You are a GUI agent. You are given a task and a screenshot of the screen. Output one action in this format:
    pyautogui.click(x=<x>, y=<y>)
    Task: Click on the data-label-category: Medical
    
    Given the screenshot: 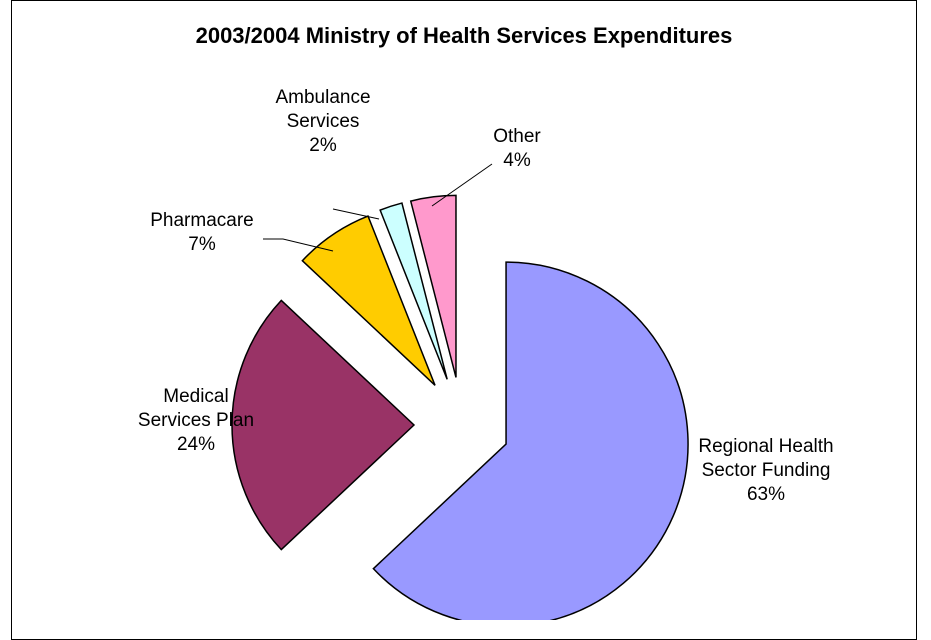 What is the action you would take?
    pyautogui.click(x=195, y=396)
    